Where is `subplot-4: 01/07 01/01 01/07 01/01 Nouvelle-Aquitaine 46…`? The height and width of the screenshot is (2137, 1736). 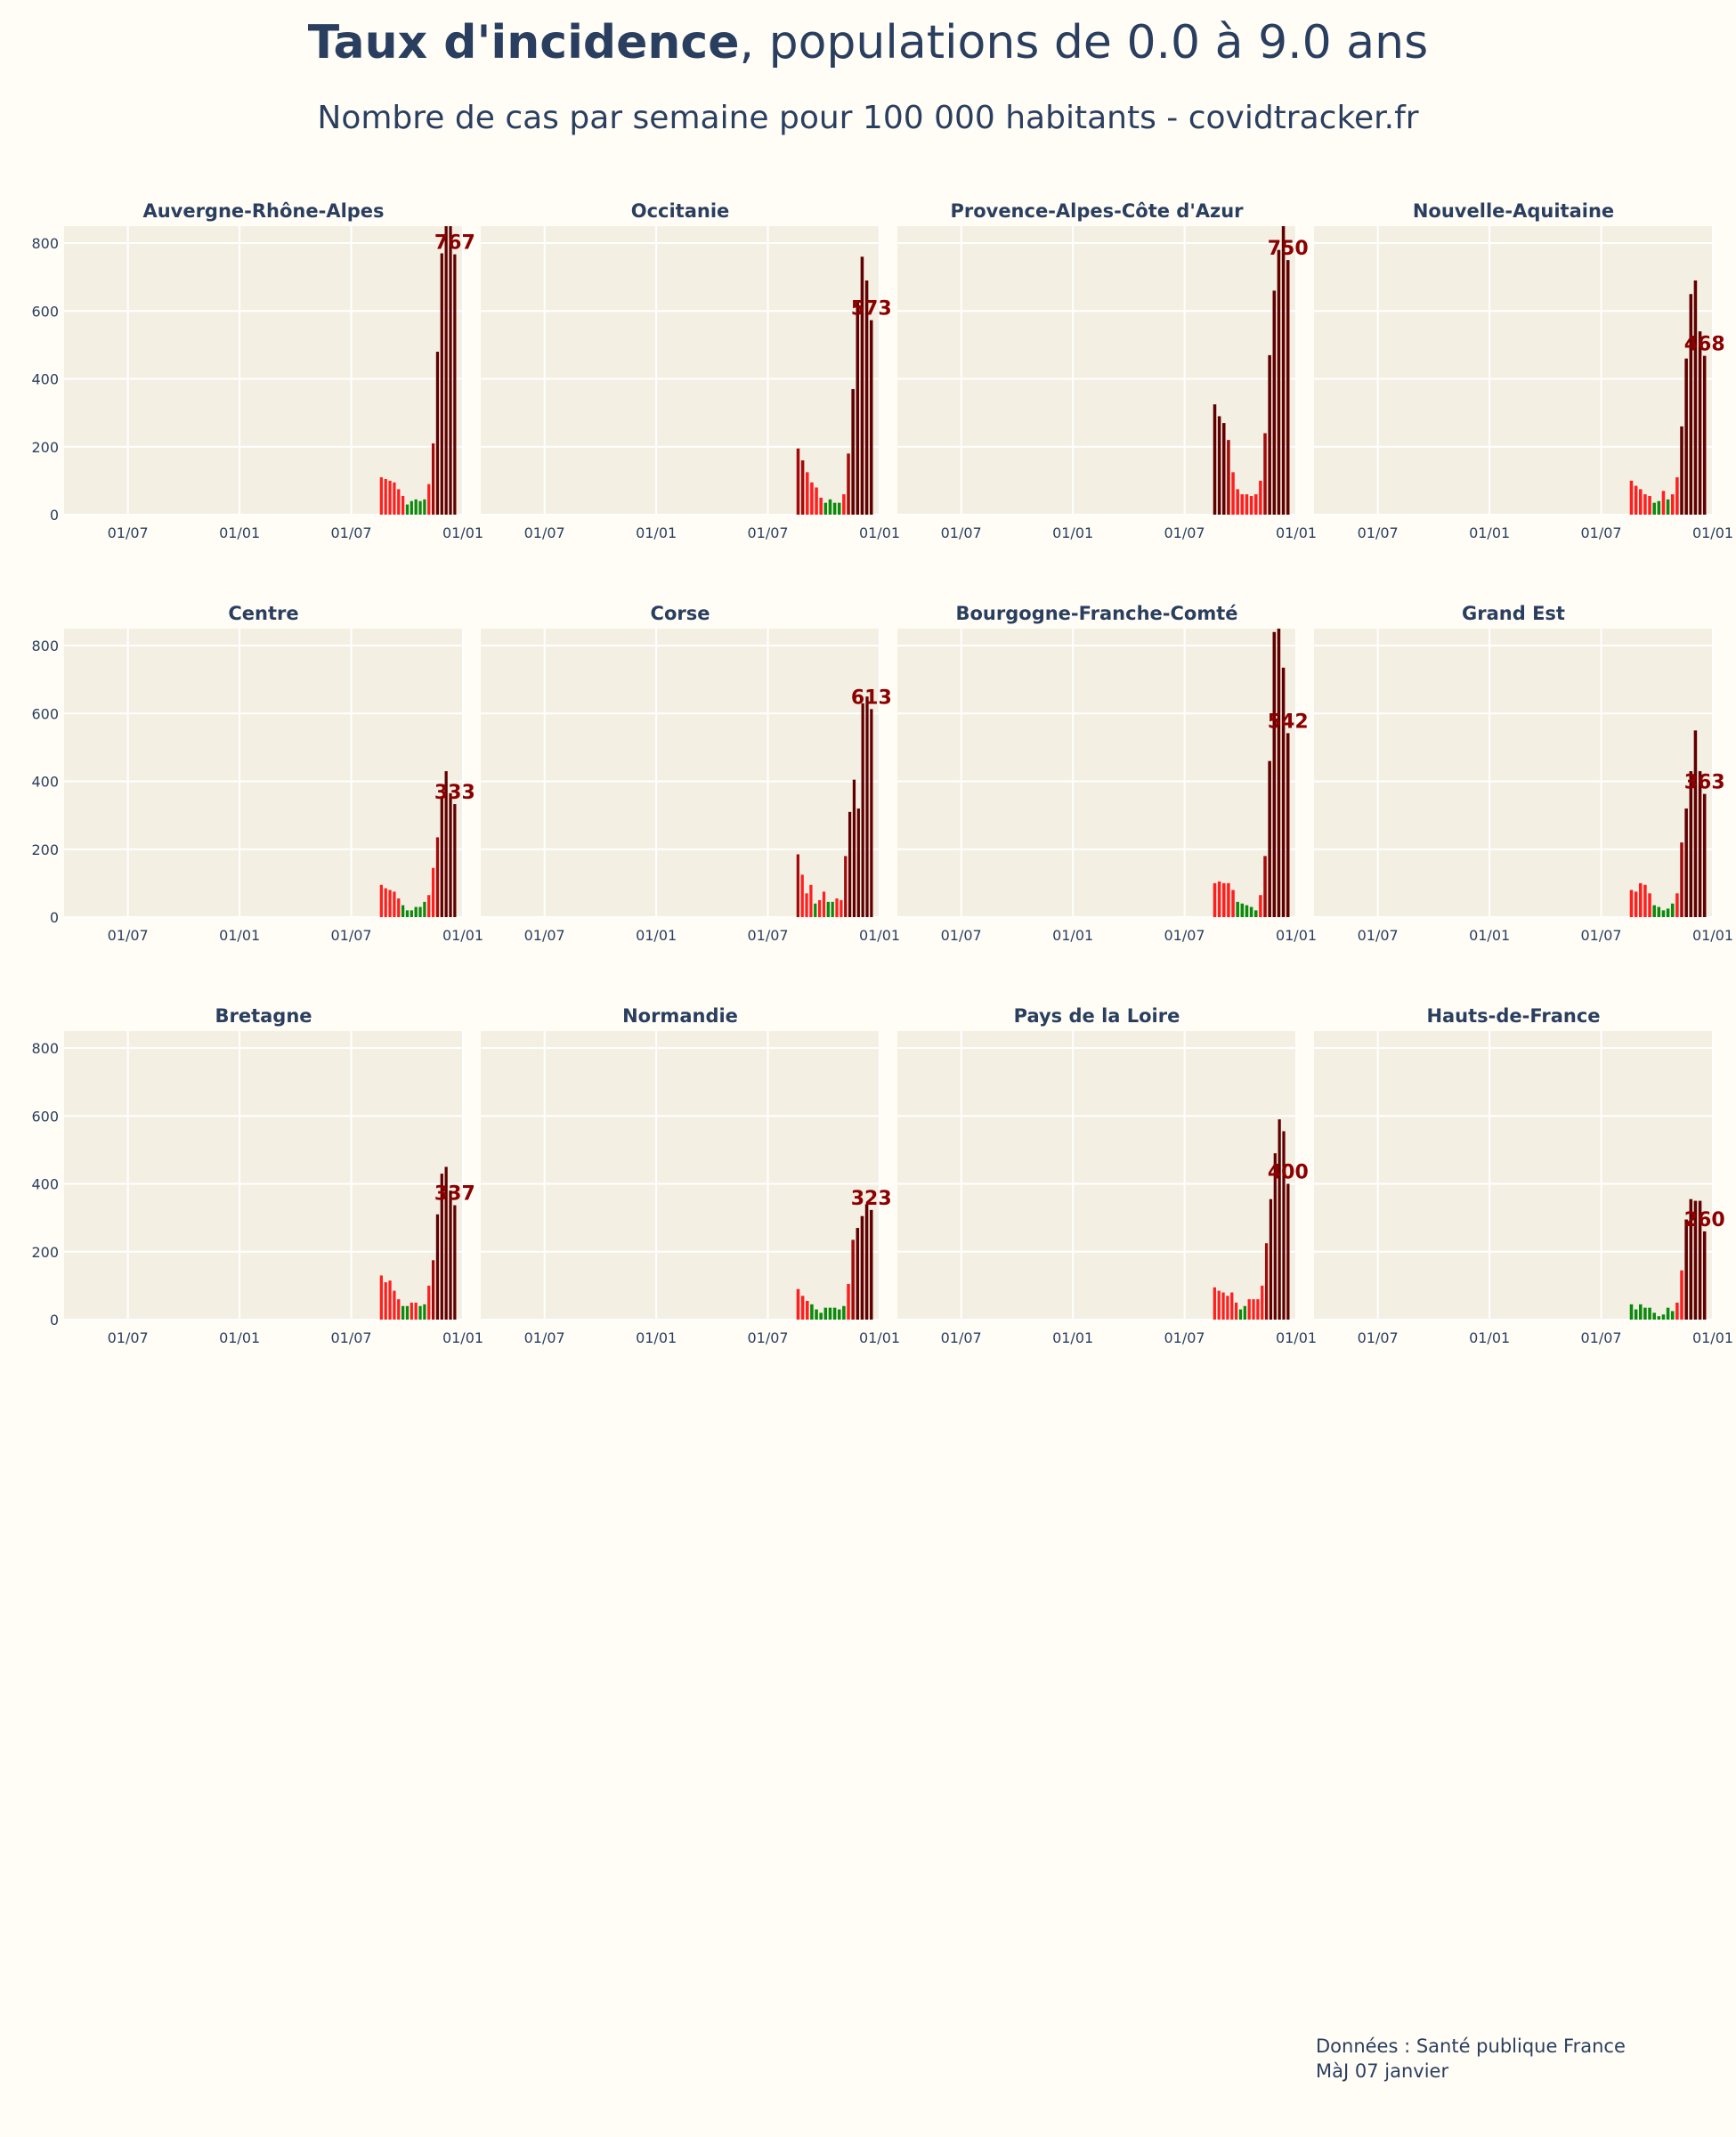
subplot-4: 01/07 01/01 01/07 01/01 Nouvelle-Aquitaine 46… is located at coordinates (1523, 370).